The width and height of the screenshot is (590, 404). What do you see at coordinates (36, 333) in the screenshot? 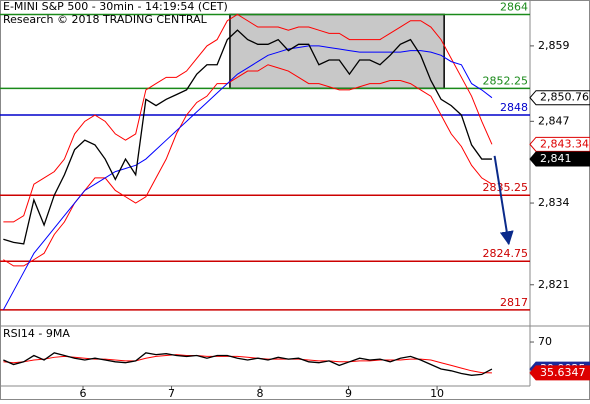
I see `panel-title: RSI14 - 9MA` at bounding box center [36, 333].